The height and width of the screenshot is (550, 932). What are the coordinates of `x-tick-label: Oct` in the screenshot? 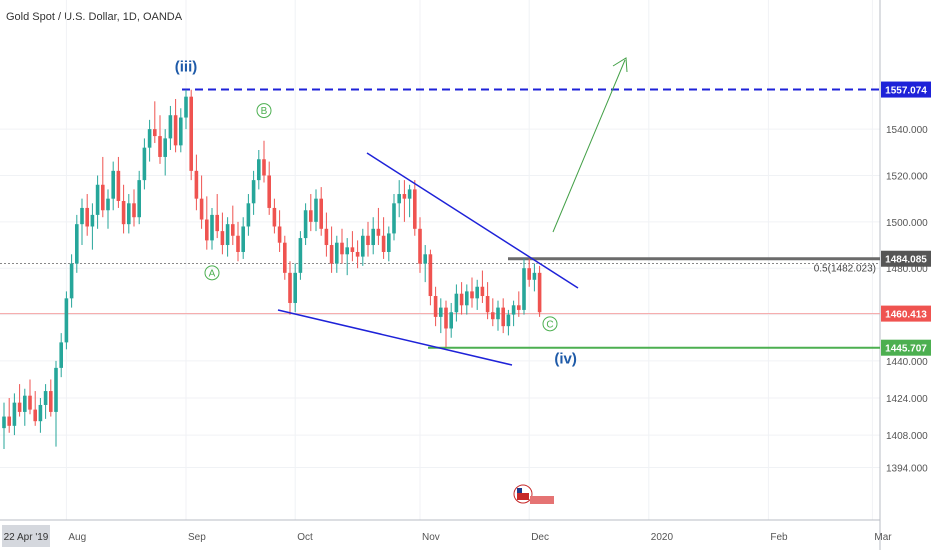 It's located at (305, 537).